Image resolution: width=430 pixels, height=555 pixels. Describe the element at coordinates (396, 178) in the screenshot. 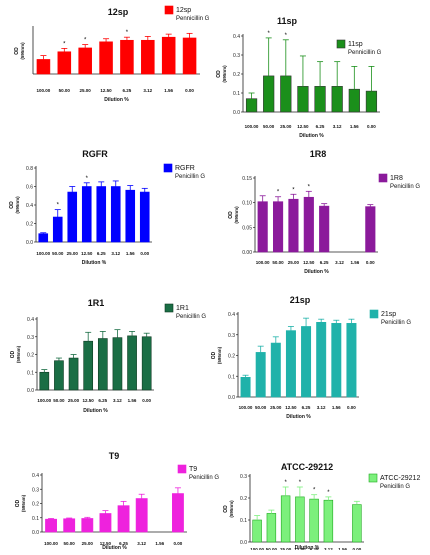

I see `chart-4-legend-label: 1R8` at that location.